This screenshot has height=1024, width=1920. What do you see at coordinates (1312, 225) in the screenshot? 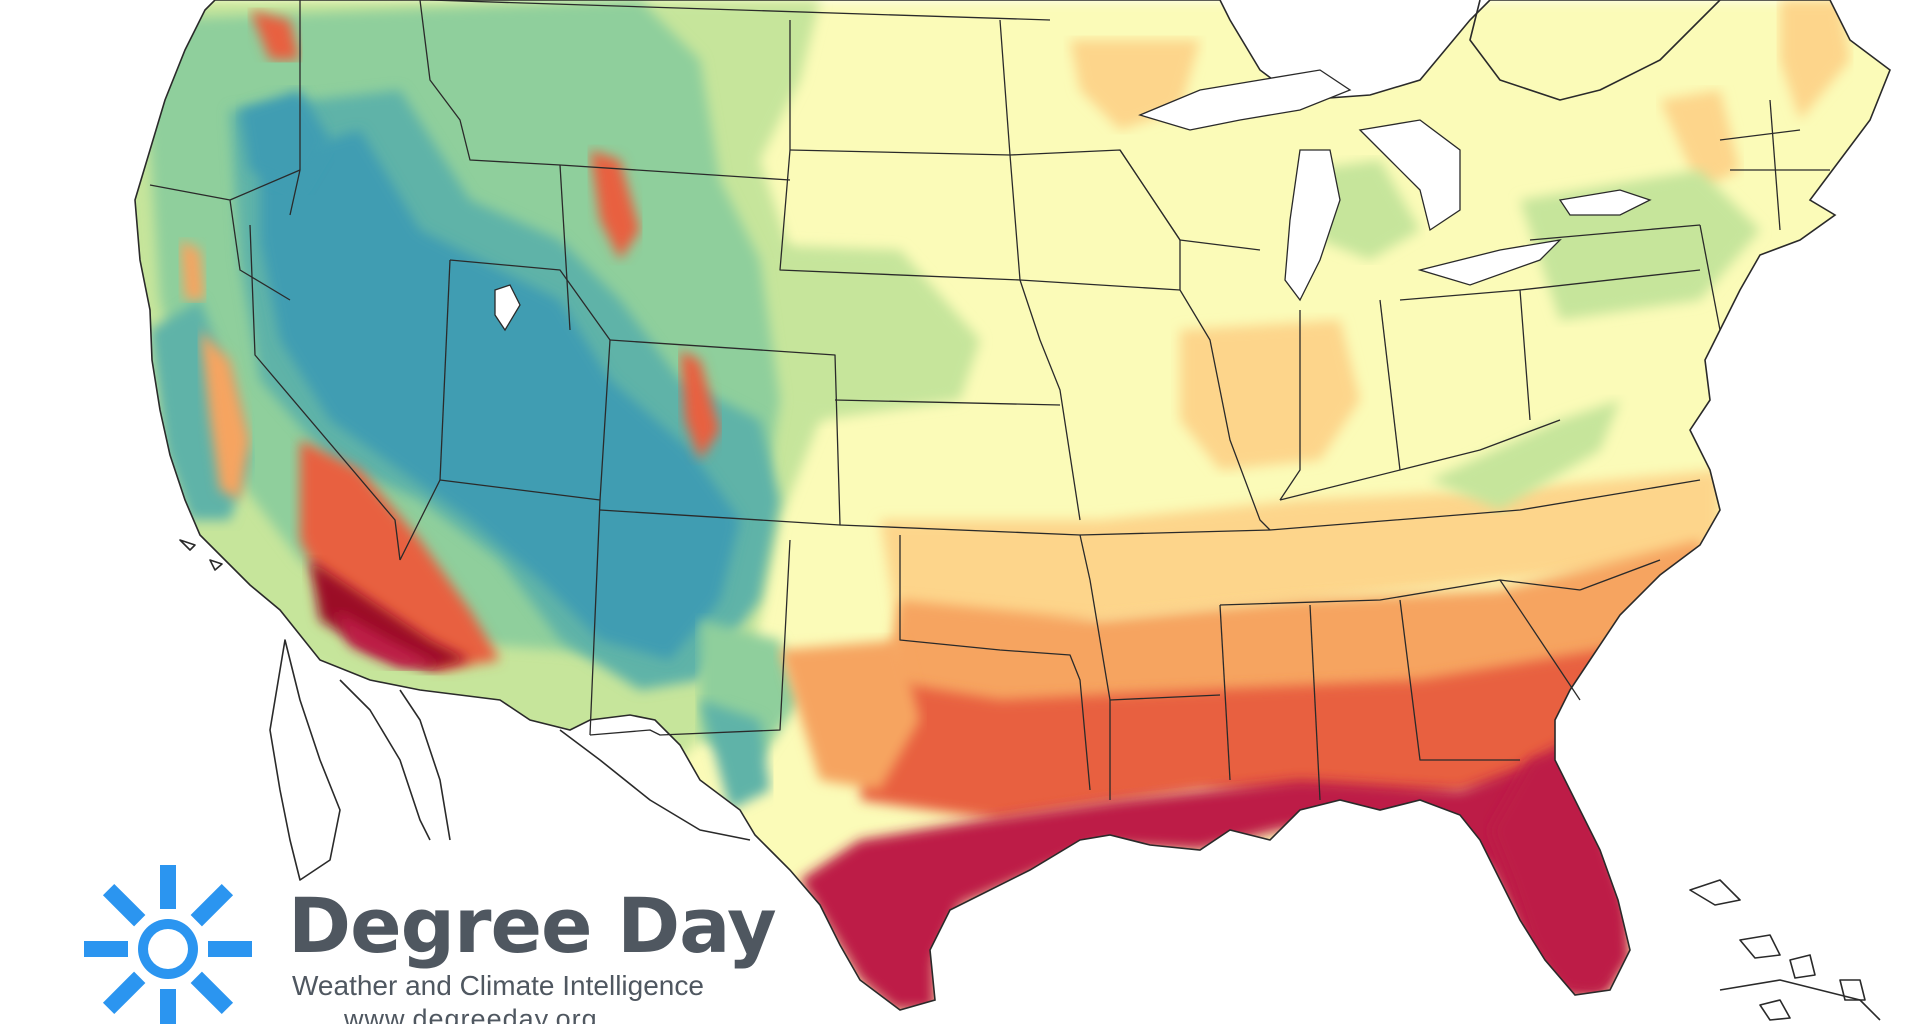
I see `lake-michigan` at bounding box center [1312, 225].